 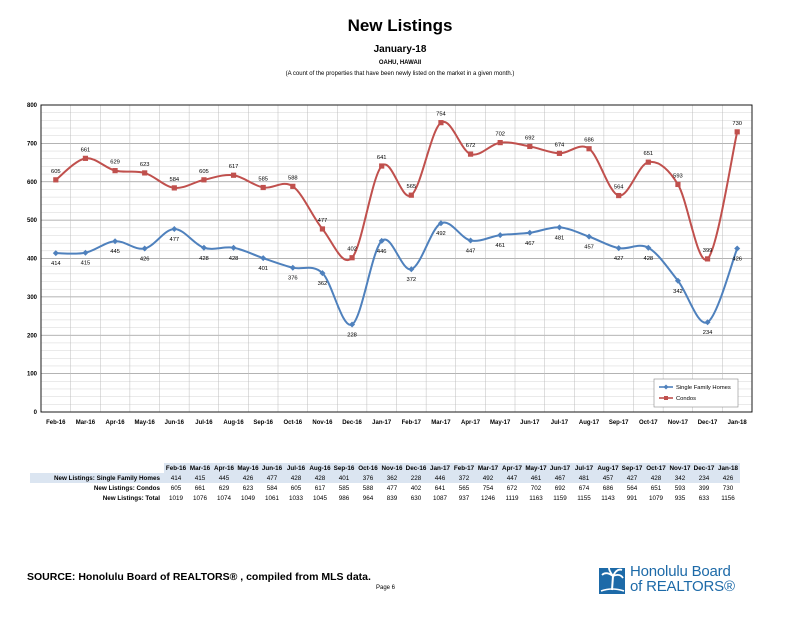 I want to click on data-label: 588, so click(x=293, y=178).